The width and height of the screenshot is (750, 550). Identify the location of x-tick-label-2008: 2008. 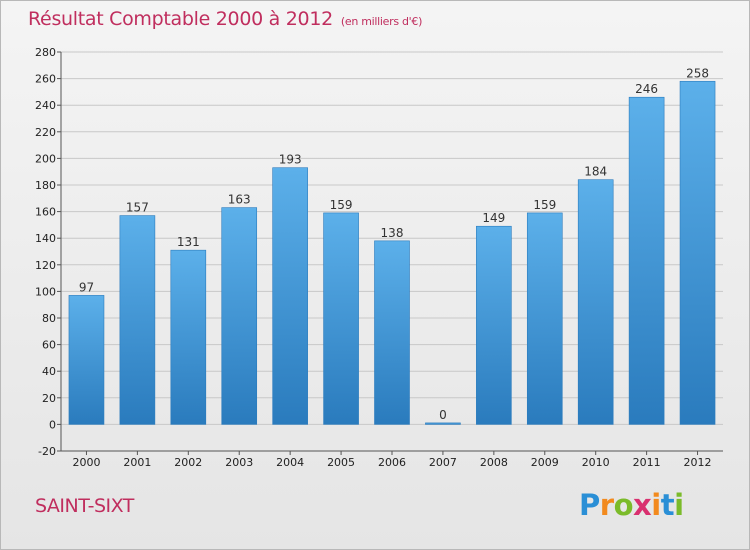
(494, 462).